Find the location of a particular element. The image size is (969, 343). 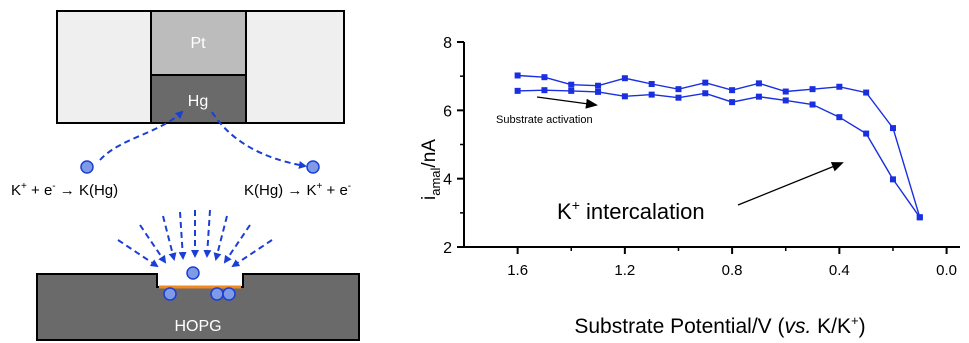

reaction-left: K+ + e- → K(Hg) is located at coordinates (64, 190).